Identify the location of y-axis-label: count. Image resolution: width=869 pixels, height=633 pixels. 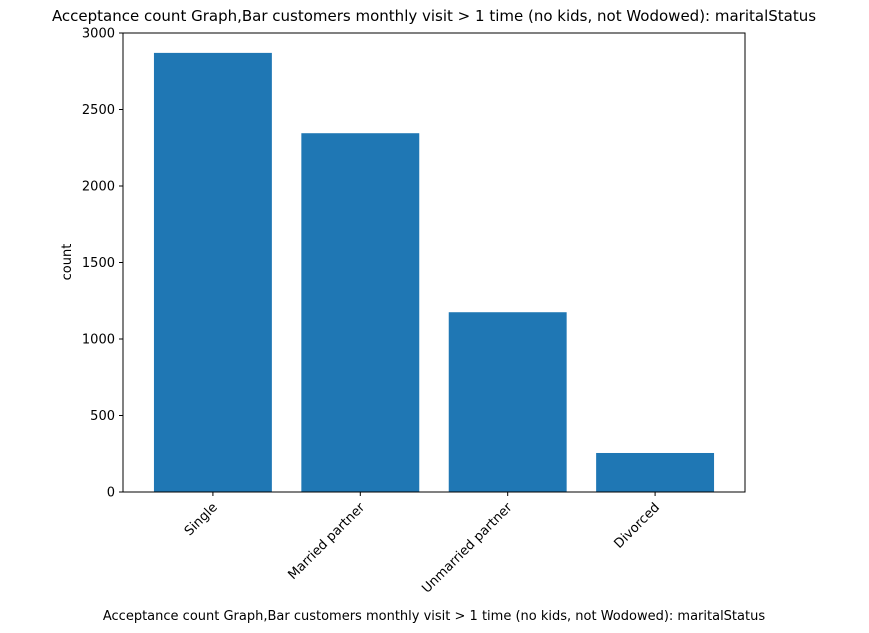
(67, 262).